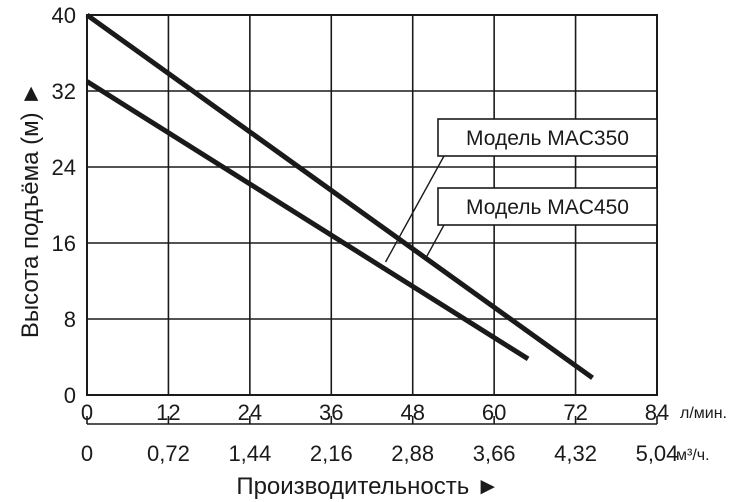 The height and width of the screenshot is (502, 750). I want to click on x-tick-label-lpm: 24, so click(250, 412).